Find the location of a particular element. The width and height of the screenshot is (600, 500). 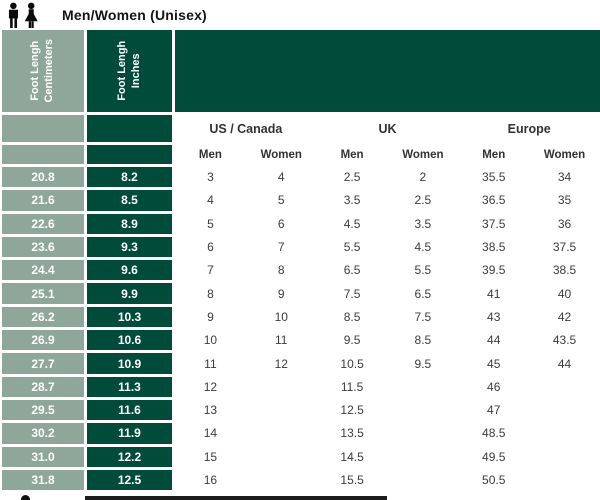

inches-cell: 9.9 is located at coordinates (129, 293).